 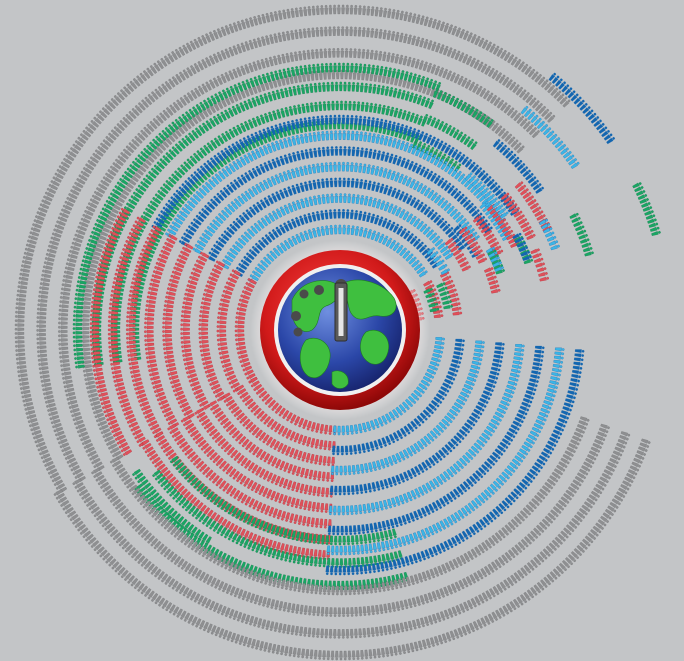 What do you see at coordinates (319, 290) in the screenshot?
I see `hour-marker` at bounding box center [319, 290].